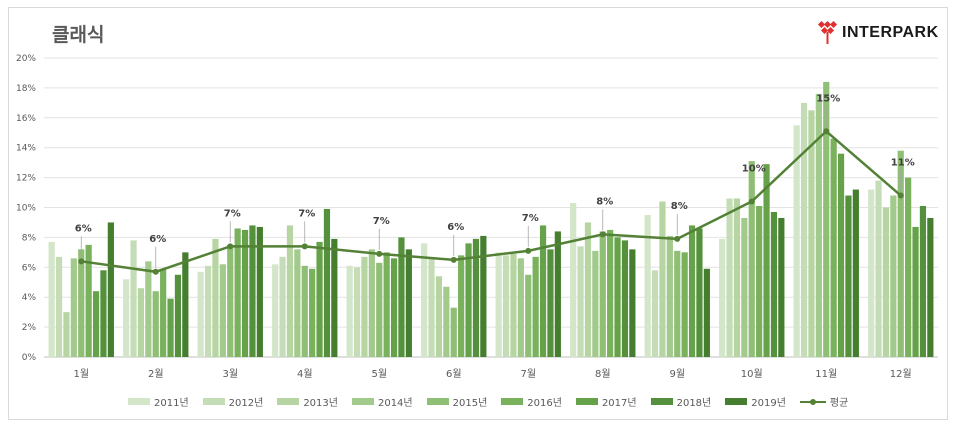 The image size is (960, 433). I want to click on x-axis-categories: 1월 2월 3월 4월 5월 6월 7월 8월 9월 10월 11월 12월, so click(492, 374).